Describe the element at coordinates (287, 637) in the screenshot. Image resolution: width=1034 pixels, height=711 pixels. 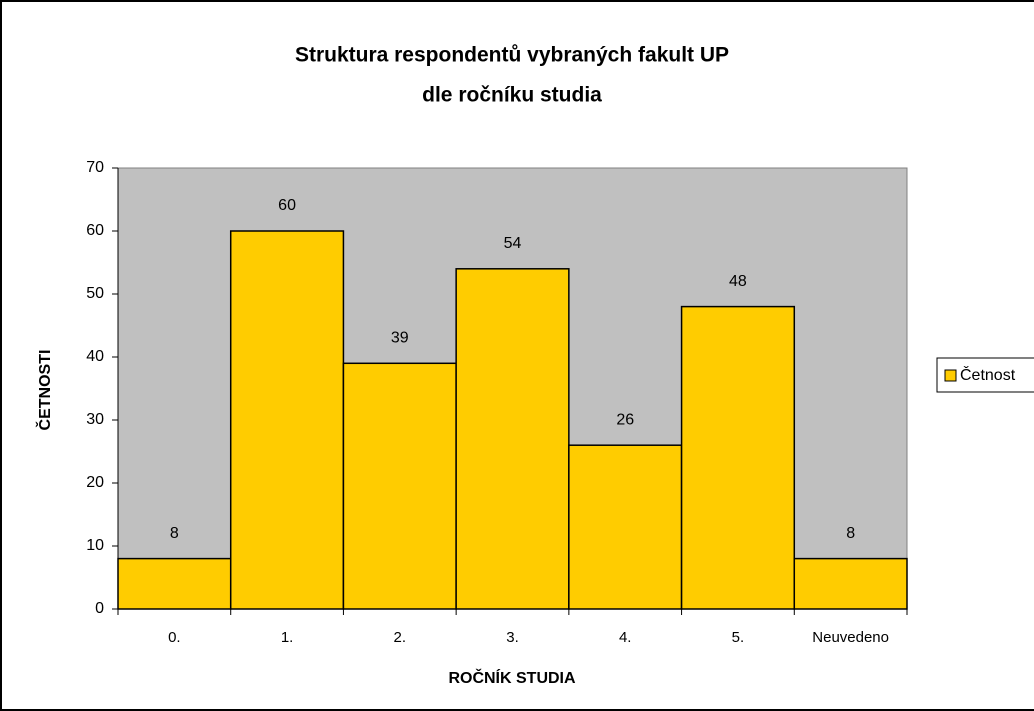
I see `x-tick-label: 1.` at that location.